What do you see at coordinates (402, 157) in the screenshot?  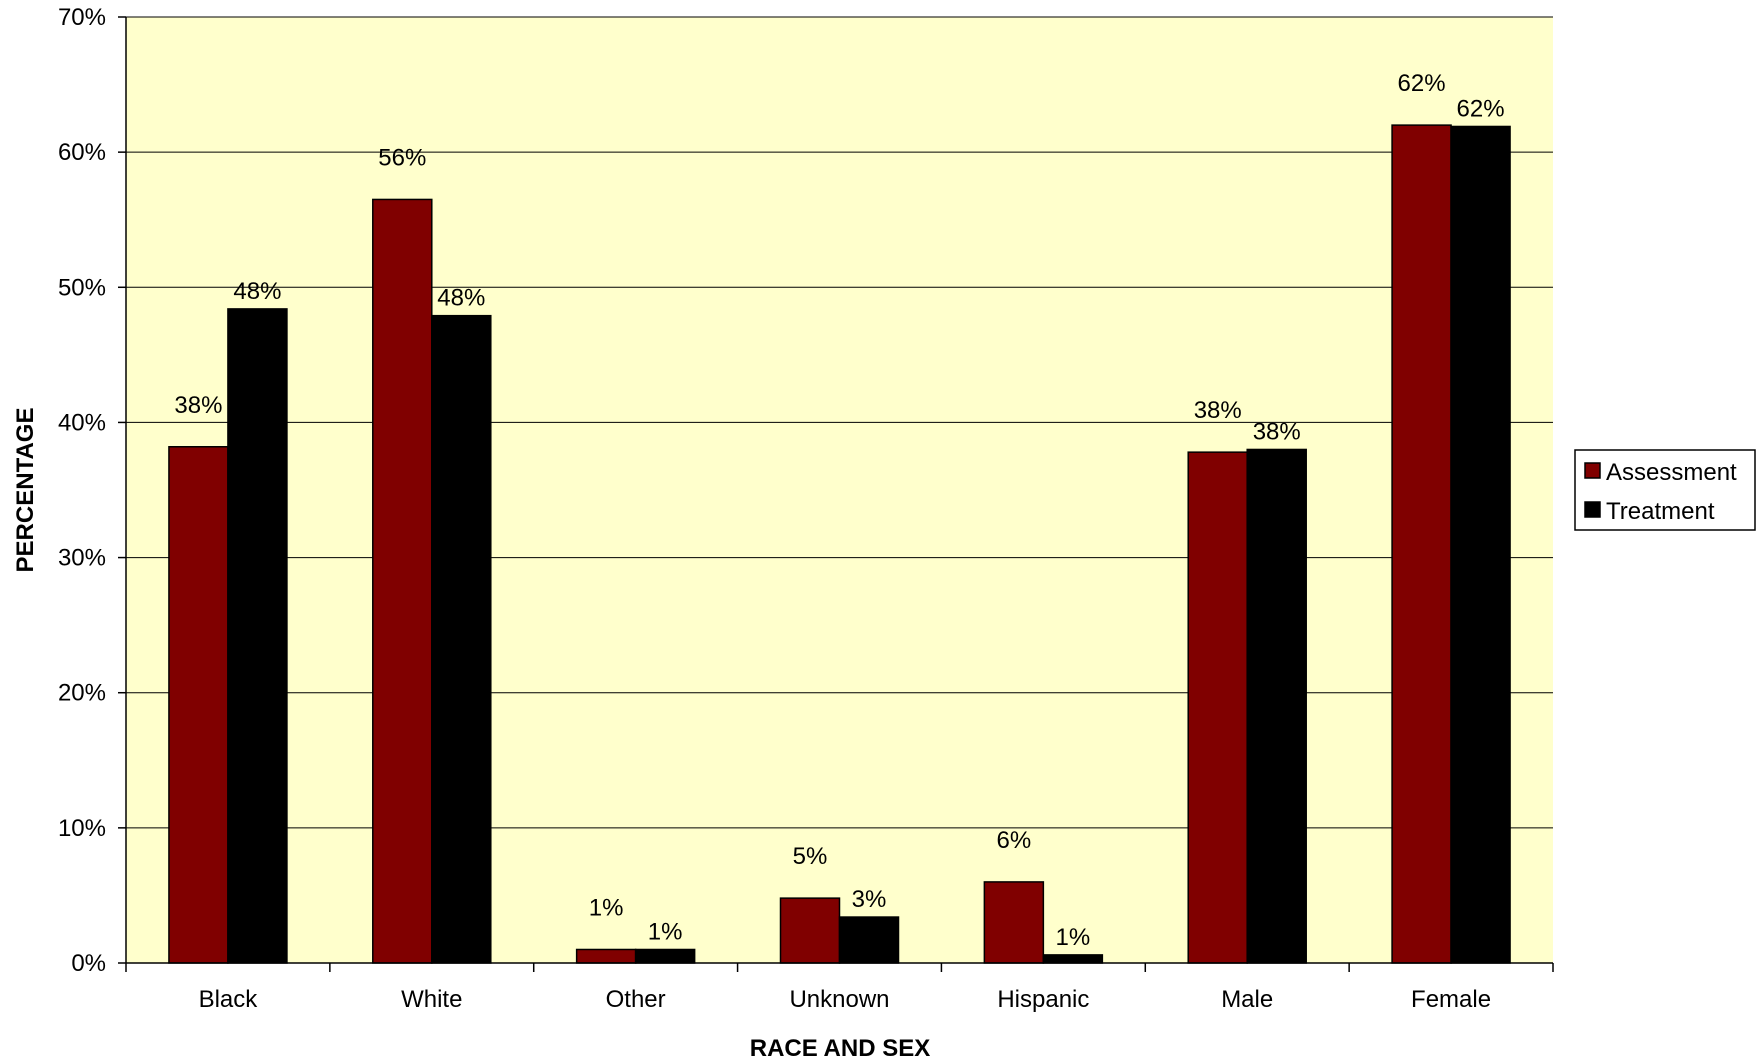 I see `data-label-assessment-white: 56%` at bounding box center [402, 157].